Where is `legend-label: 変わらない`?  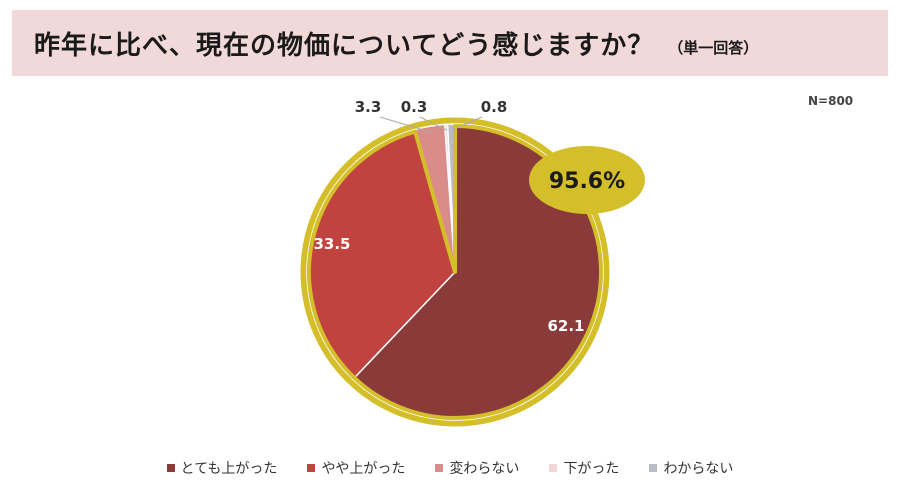
legend-label: 変わらない is located at coordinates (484, 469).